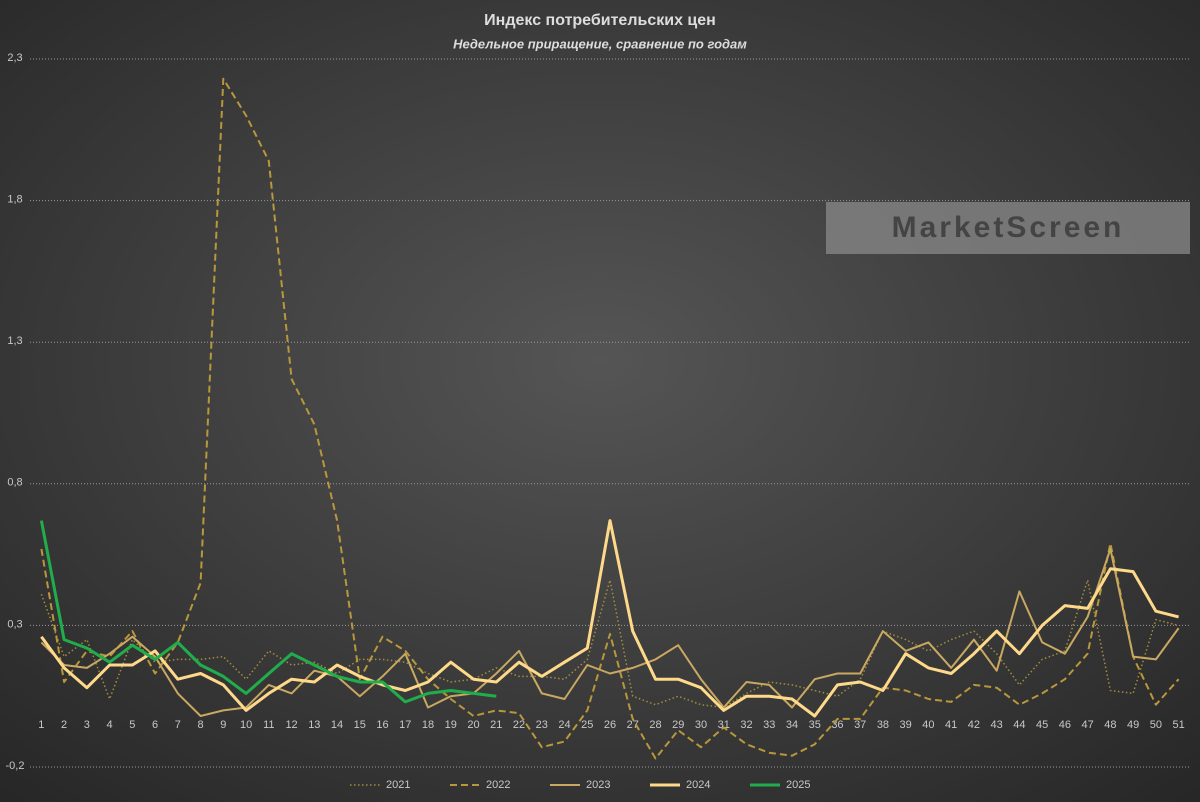 The height and width of the screenshot is (802, 1200). What do you see at coordinates (398, 785) in the screenshot?
I see `legend-label: 2021` at bounding box center [398, 785].